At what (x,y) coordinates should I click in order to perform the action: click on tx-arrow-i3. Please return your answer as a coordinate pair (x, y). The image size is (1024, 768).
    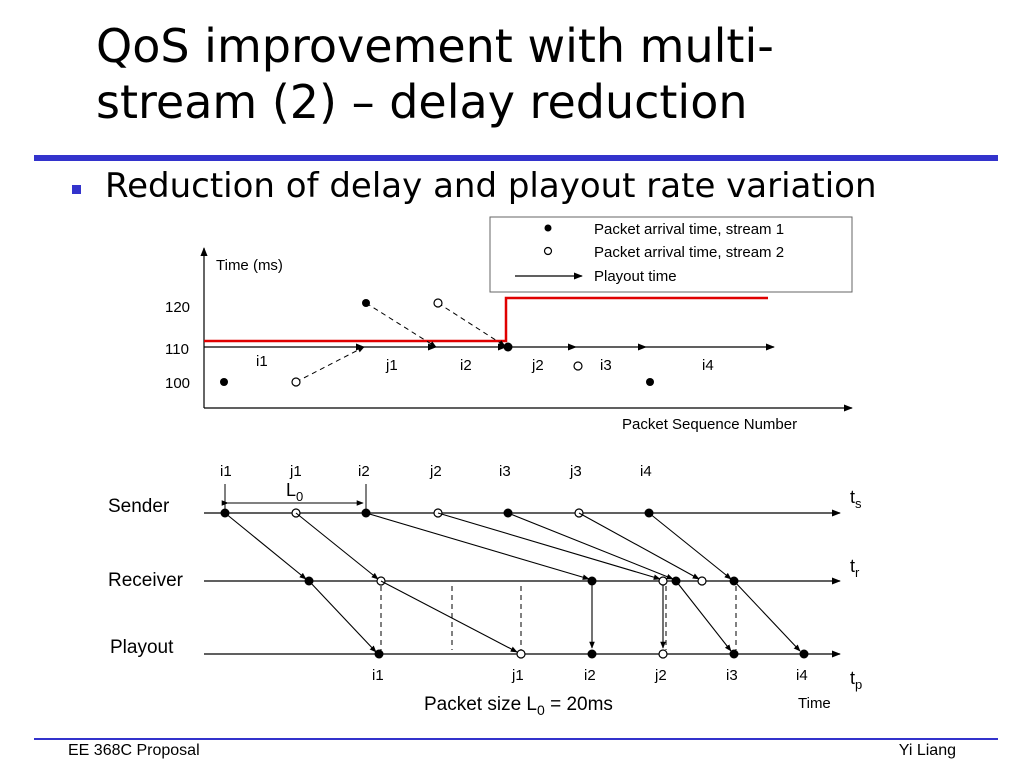
    Looking at the image, I should click on (590, 546).